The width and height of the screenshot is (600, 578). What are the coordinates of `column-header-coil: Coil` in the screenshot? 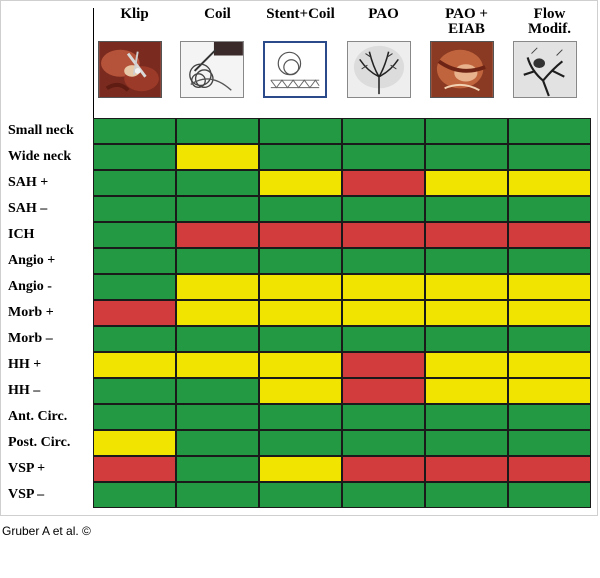 It's located at (217, 14).